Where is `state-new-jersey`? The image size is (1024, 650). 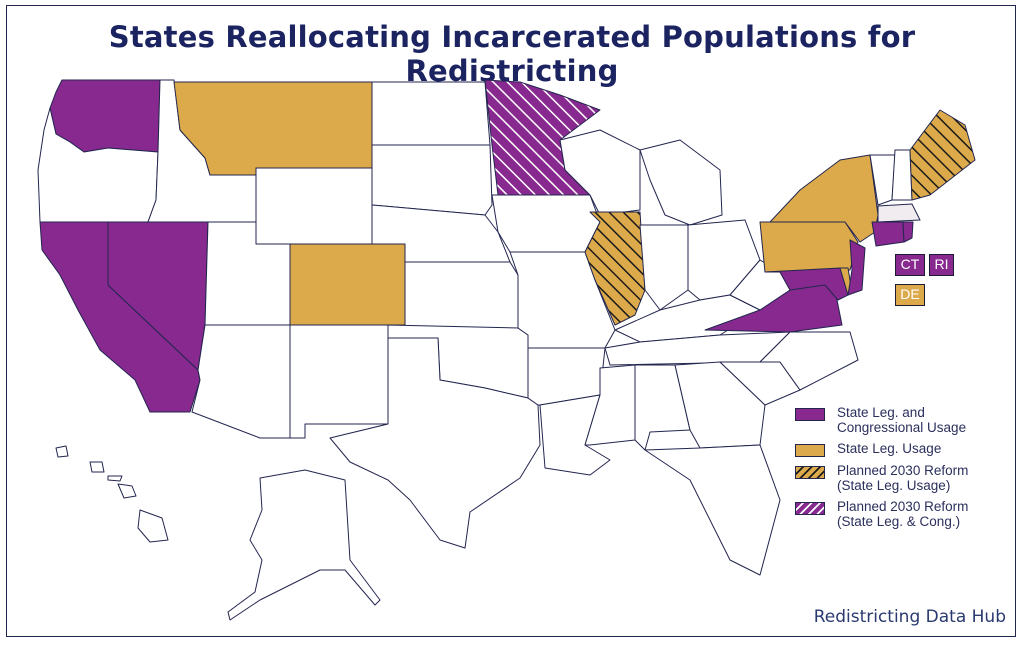
state-new-jersey is located at coordinates (856, 267).